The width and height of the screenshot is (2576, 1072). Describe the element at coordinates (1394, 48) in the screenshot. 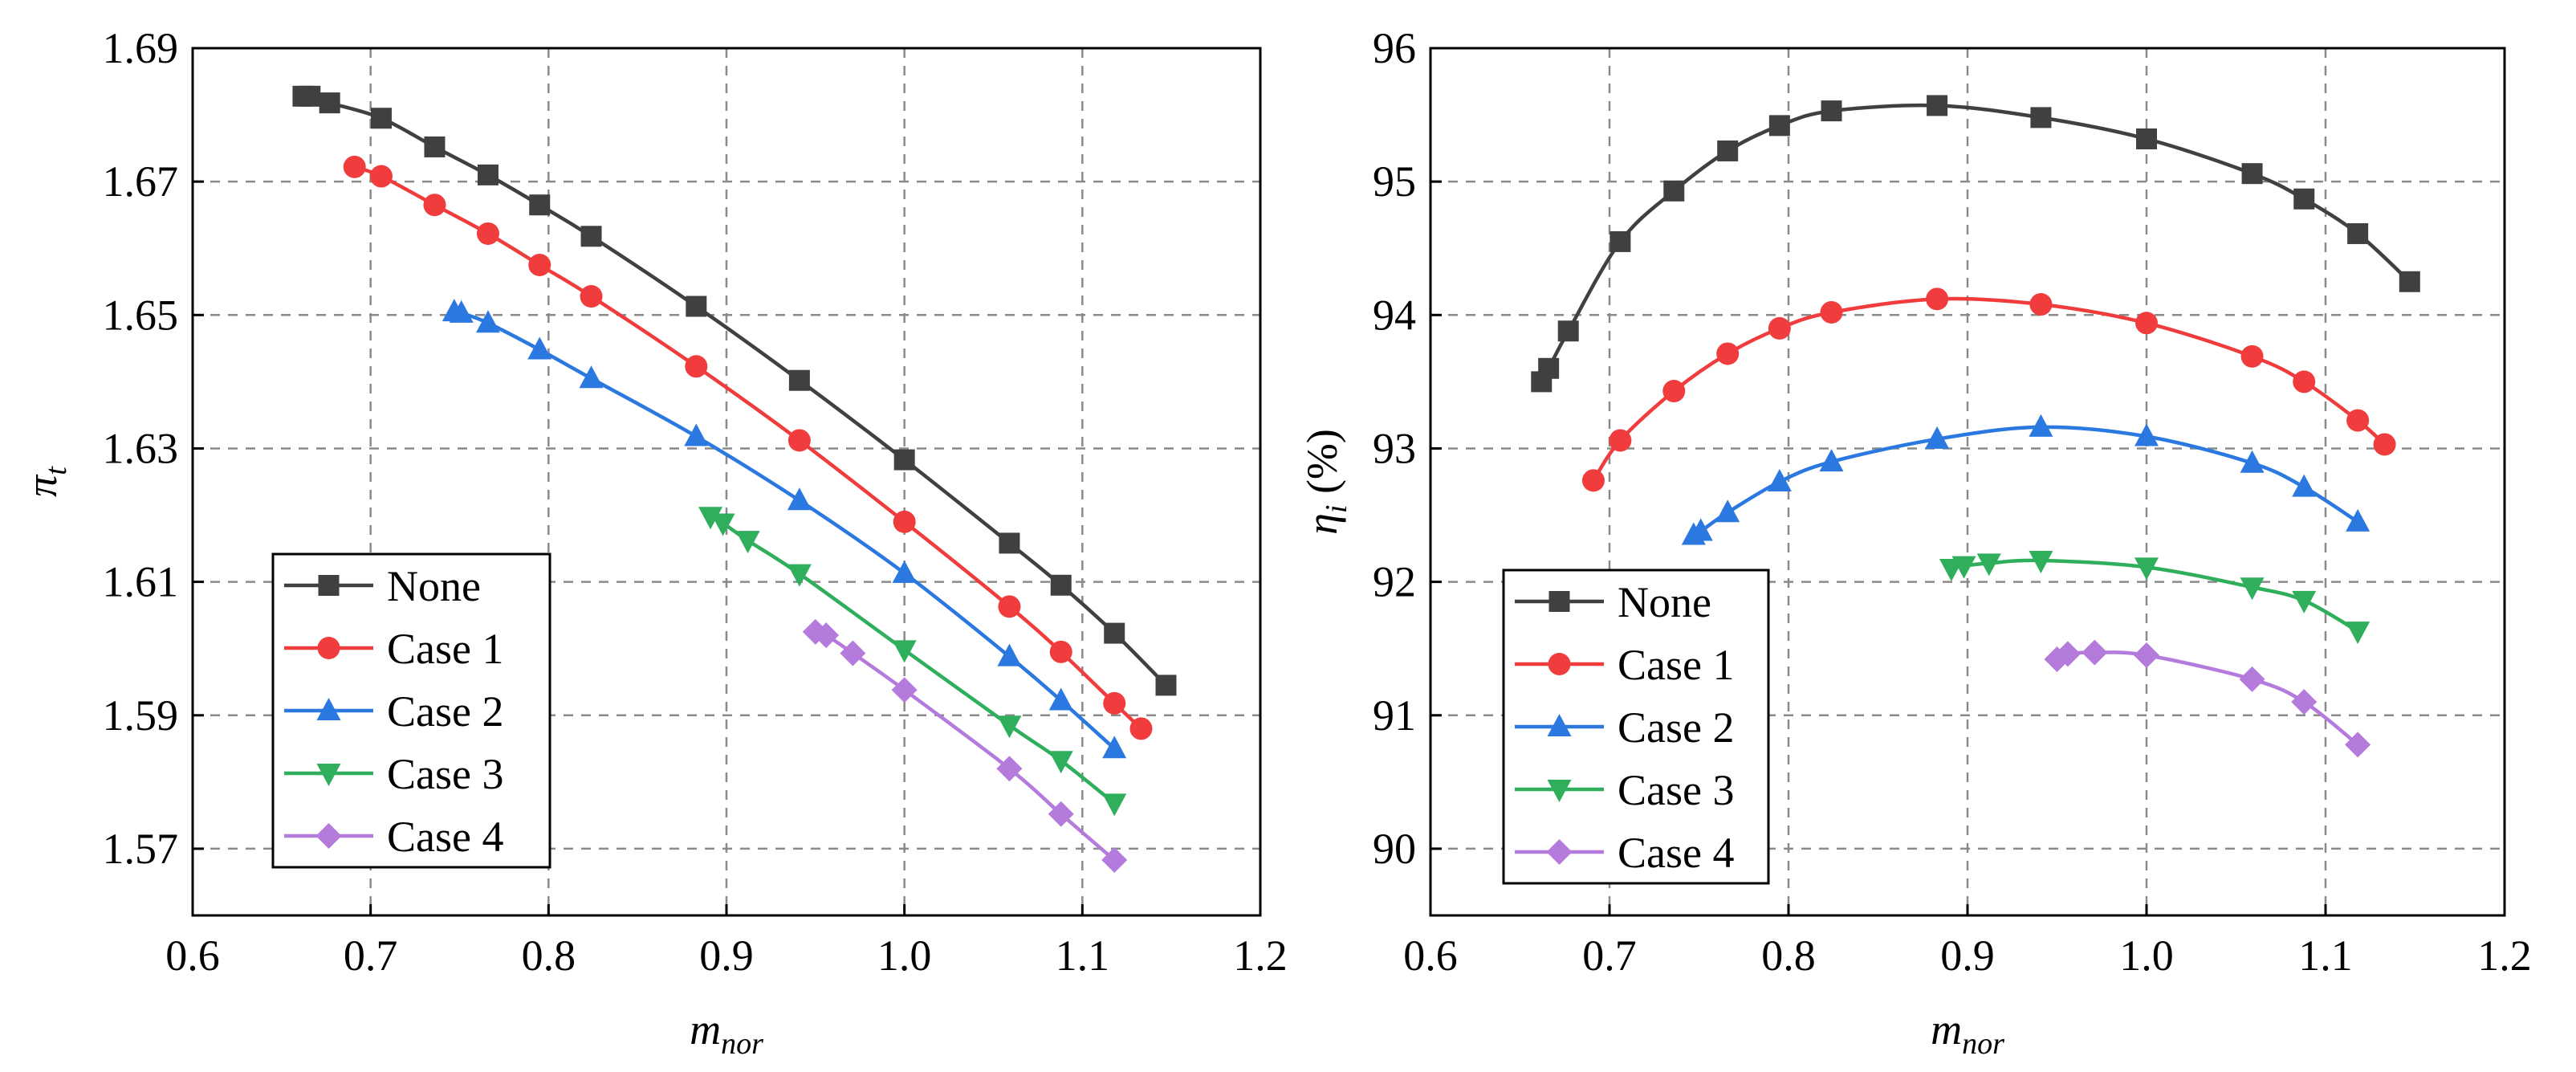

I see `y-tick-label: 96` at that location.